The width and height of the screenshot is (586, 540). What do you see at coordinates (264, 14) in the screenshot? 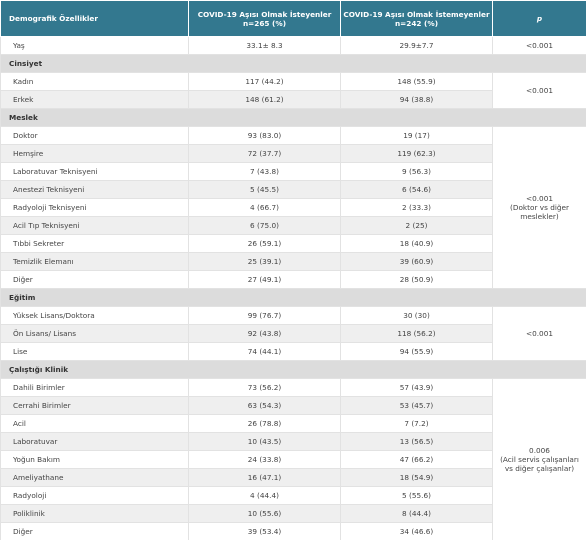
I see `text-line: COVID-19 Aşısı Olmak İsteyenler` at bounding box center [264, 14].